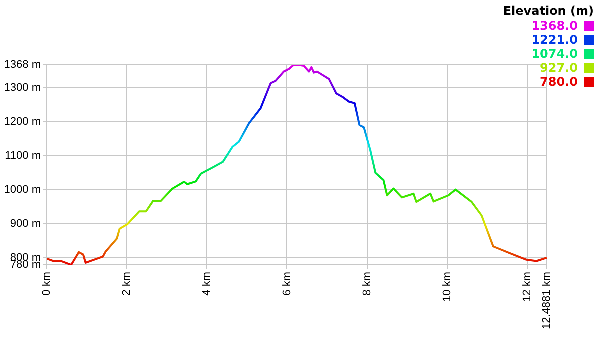 This screenshot has width=600, height=340. I want to click on x-tick-label: 8 km, so click(367, 284).